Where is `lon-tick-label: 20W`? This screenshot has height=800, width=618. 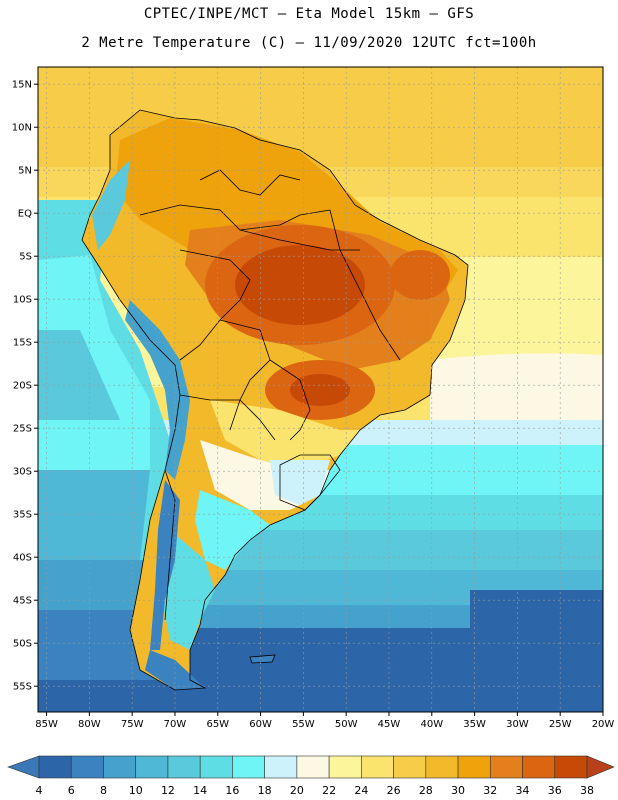 lon-tick-label: 20W is located at coordinates (603, 724).